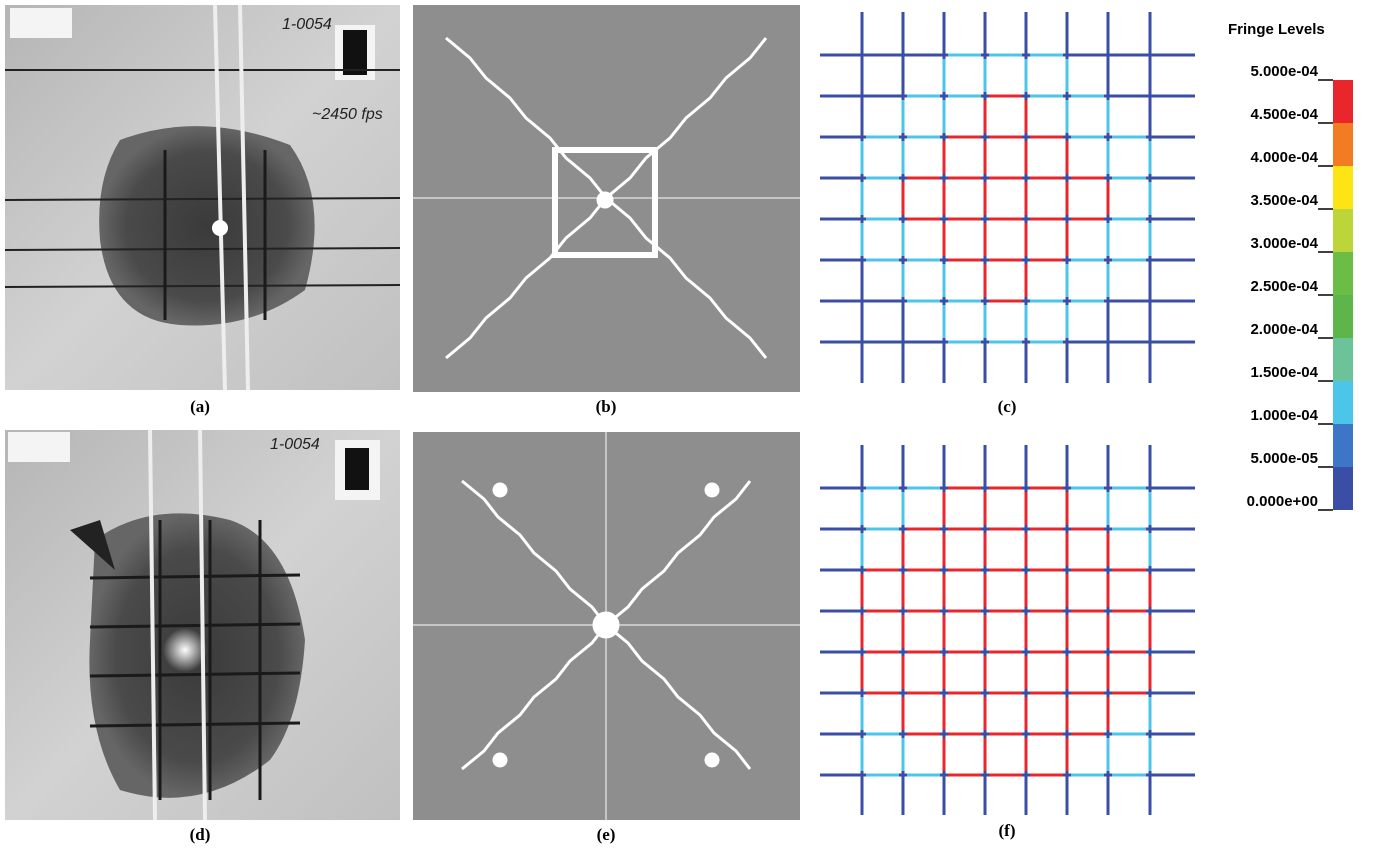 Image resolution: width=1389 pixels, height=852 pixels. Describe the element at coordinates (1276, 29) in the screenshot. I see `legend-title: Fringe Levels` at that location.